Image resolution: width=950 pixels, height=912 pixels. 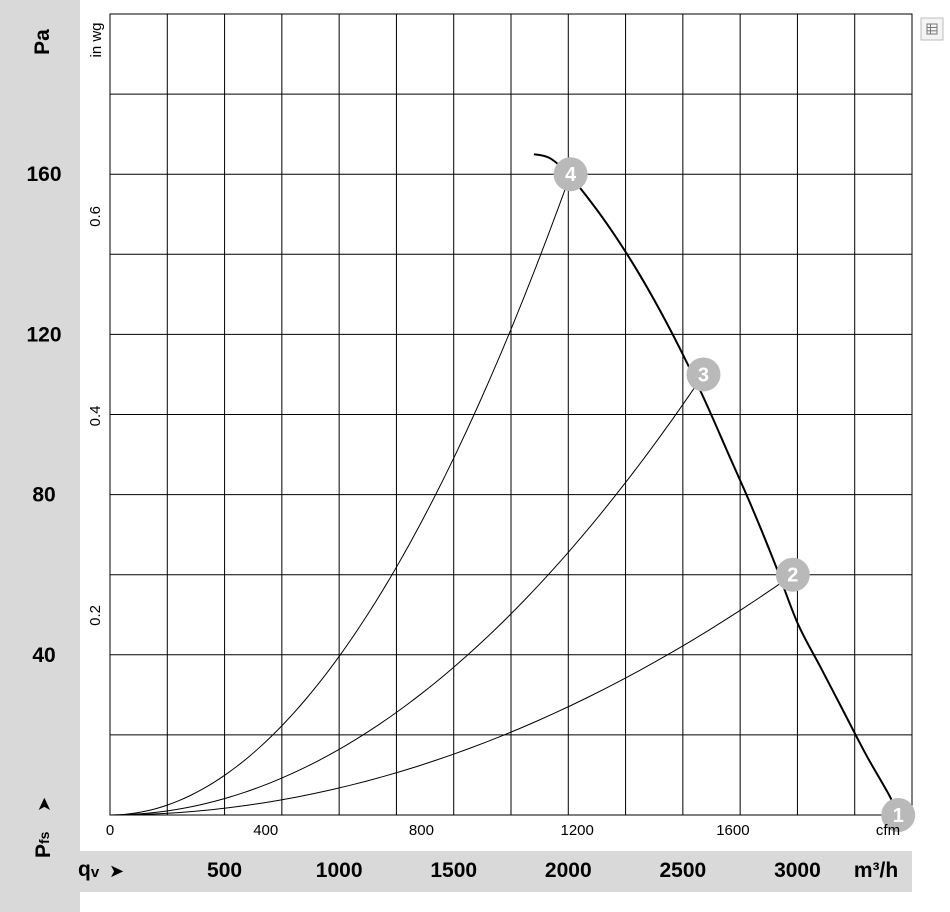 I want to click on x-tick-cfm: 1200, so click(x=576, y=830).